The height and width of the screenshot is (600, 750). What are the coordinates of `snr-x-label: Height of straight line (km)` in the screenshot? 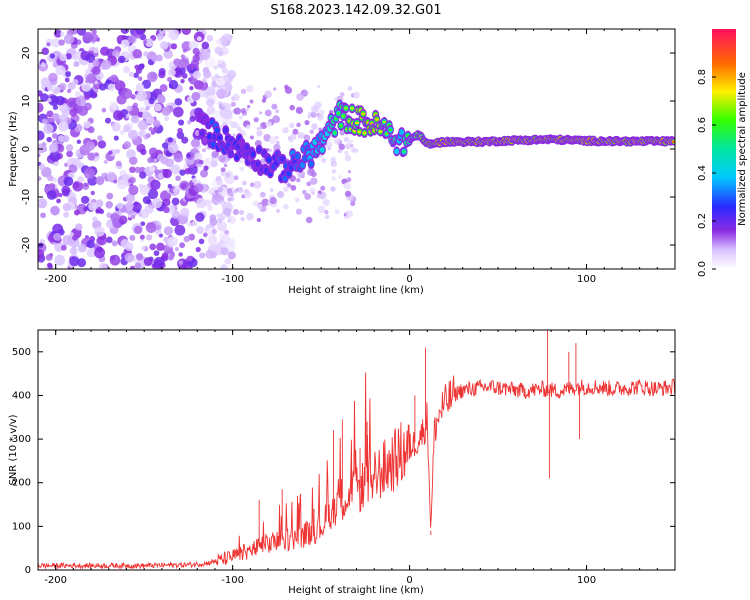 It's located at (356, 590).